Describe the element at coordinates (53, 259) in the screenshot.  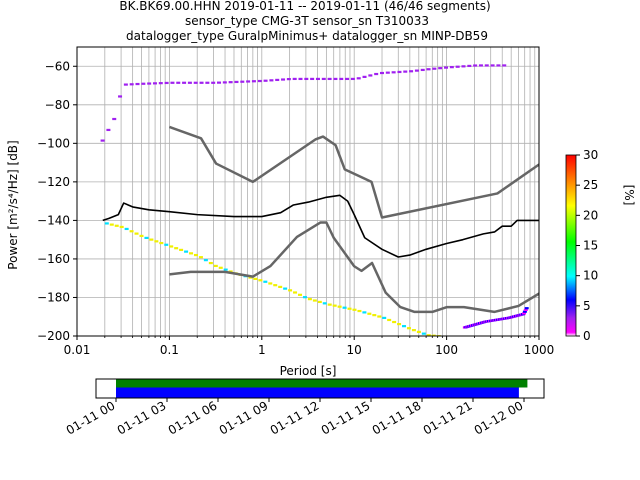
I see `y-tick-label: −160` at that location.